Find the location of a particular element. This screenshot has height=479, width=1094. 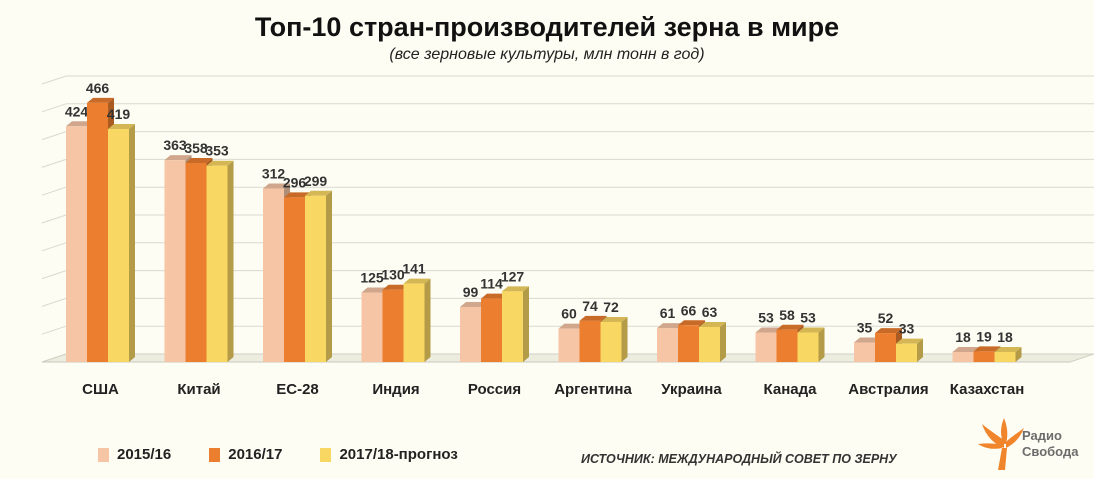

legend-item-2016-17: 2016/17 is located at coordinates (245, 454).